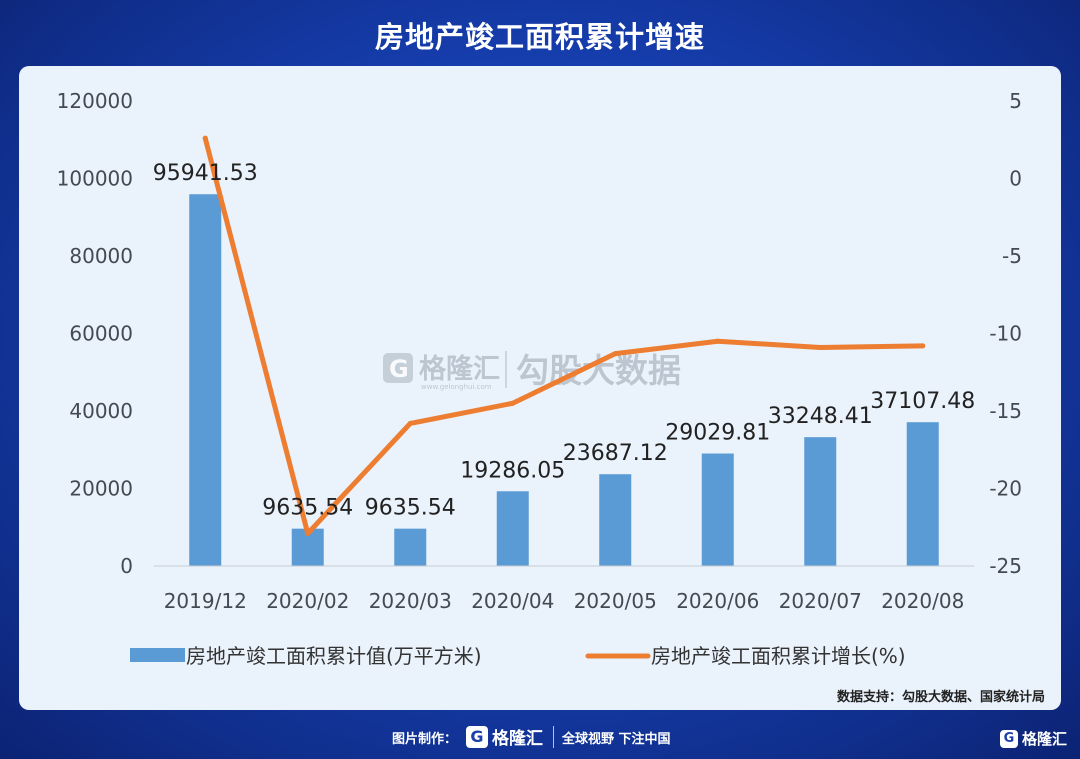 This screenshot has width=1080, height=759. Describe the element at coordinates (459, 369) in the screenshot. I see `watermark-brand: 格隆汇` at that location.